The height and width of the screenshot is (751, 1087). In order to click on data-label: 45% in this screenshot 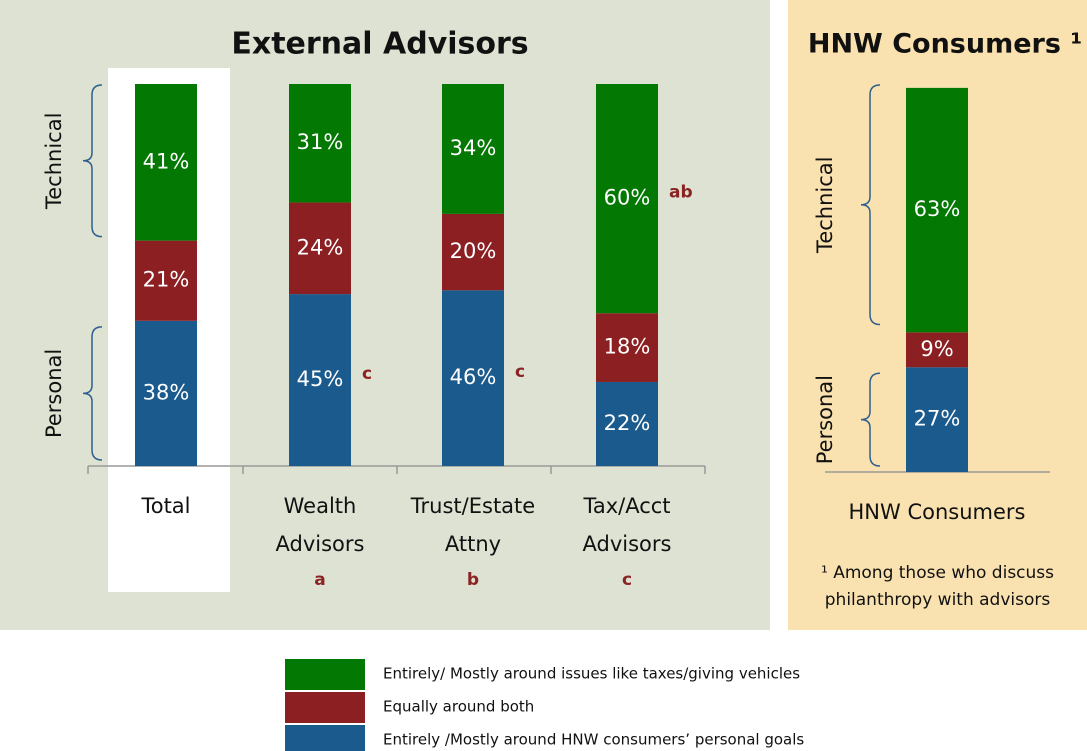, I will do `click(320, 379)`.